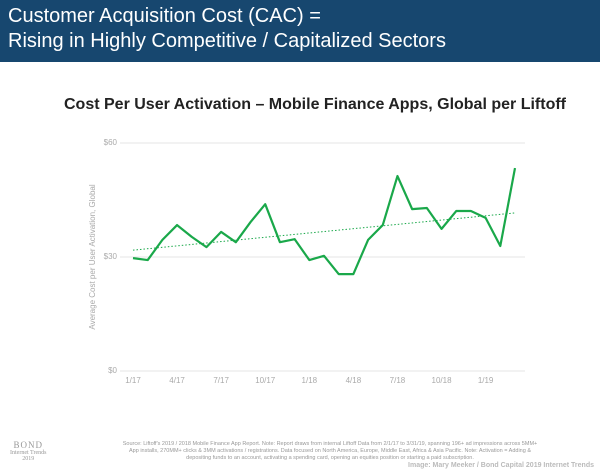 The image size is (600, 474). Describe the element at coordinates (354, 380) in the screenshot. I see `x-tick-label: 4/18` at that location.